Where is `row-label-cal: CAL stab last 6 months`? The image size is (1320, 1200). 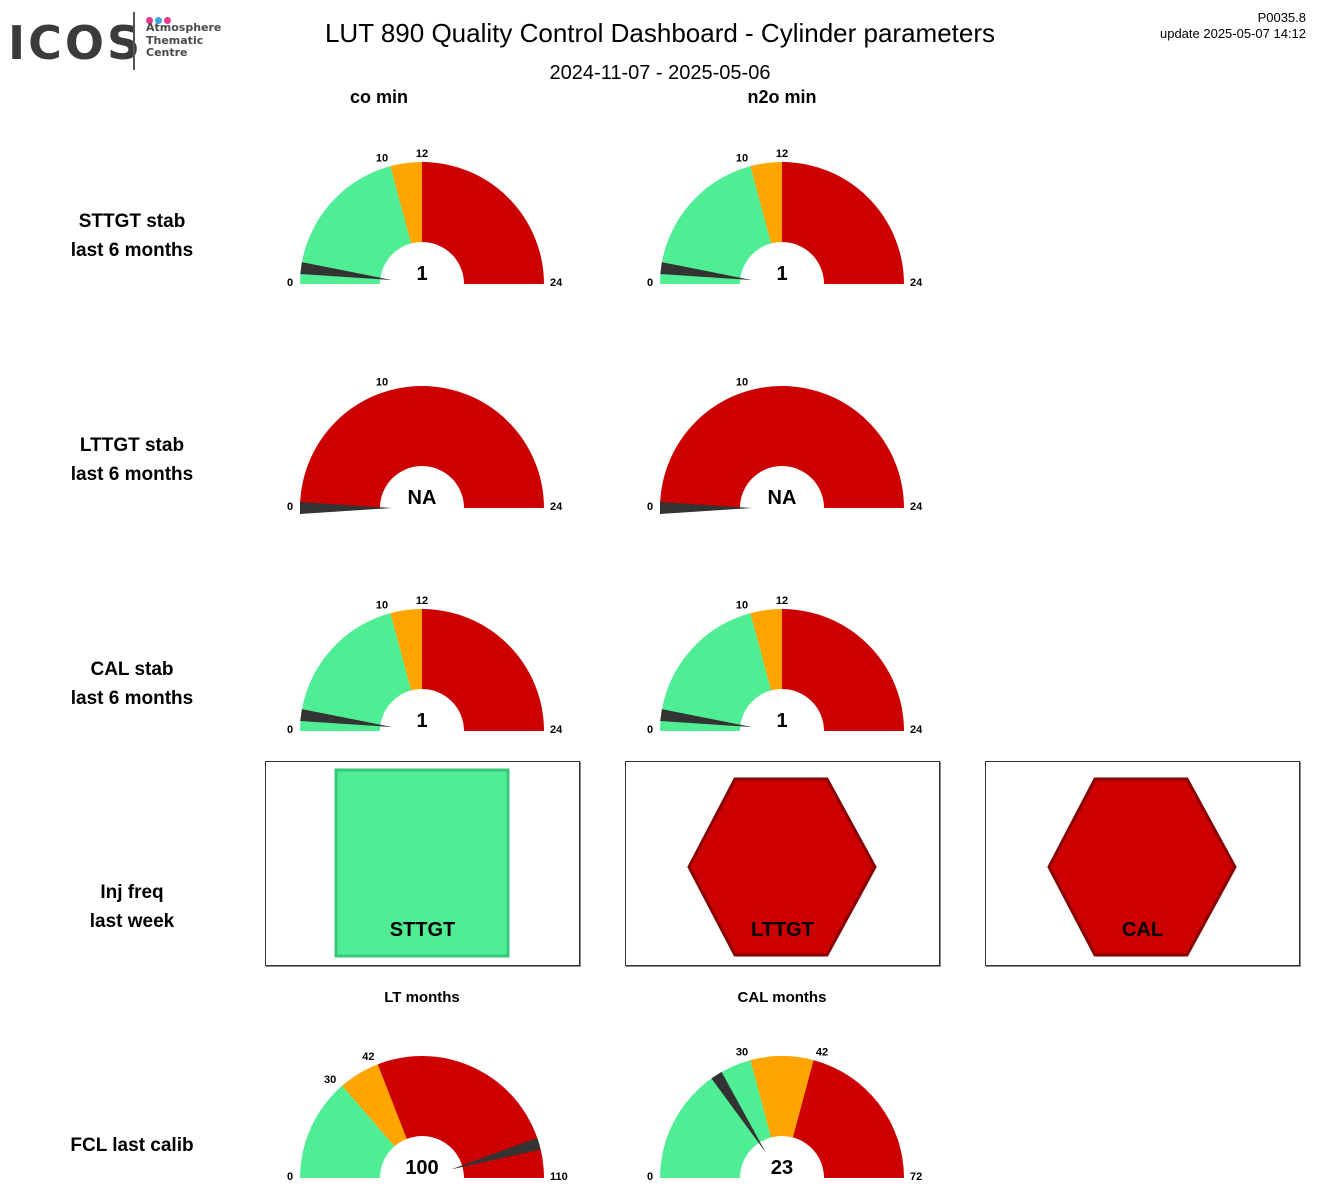
row-label-cal: CAL stab last 6 months is located at coordinates (132, 684).